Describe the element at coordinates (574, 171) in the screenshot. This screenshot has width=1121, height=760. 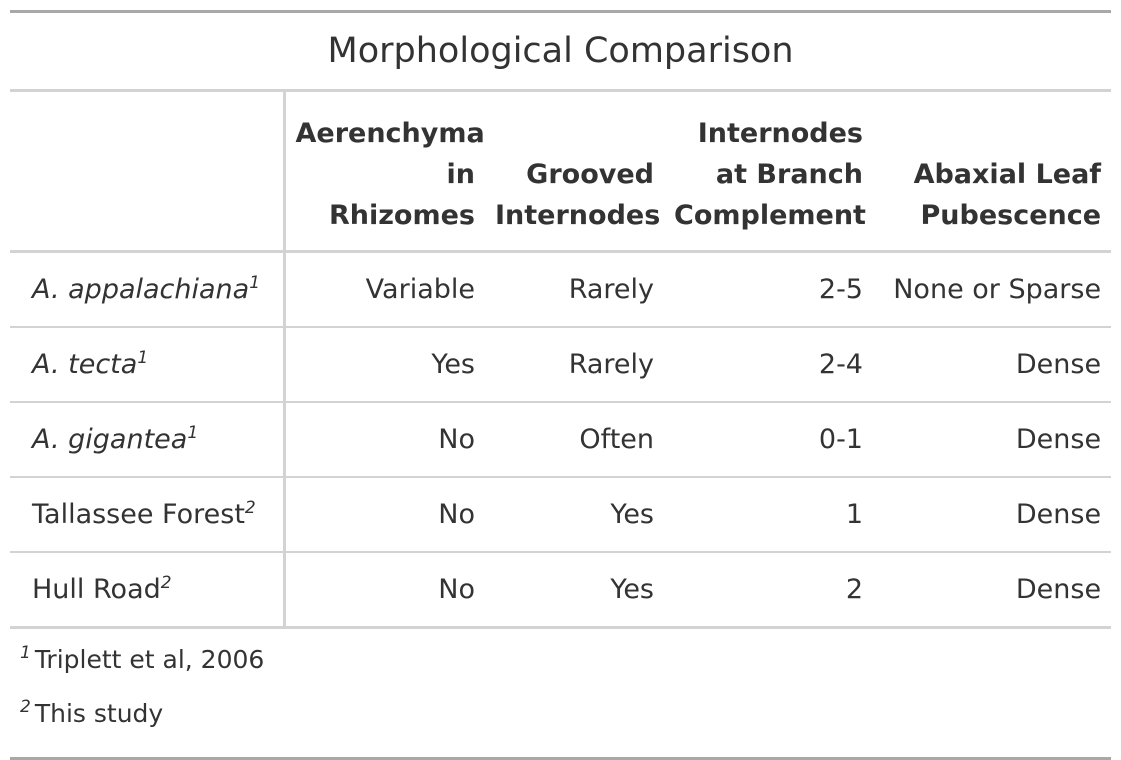
I see `column-header-grooved-internodes: Grooved Internodes` at that location.